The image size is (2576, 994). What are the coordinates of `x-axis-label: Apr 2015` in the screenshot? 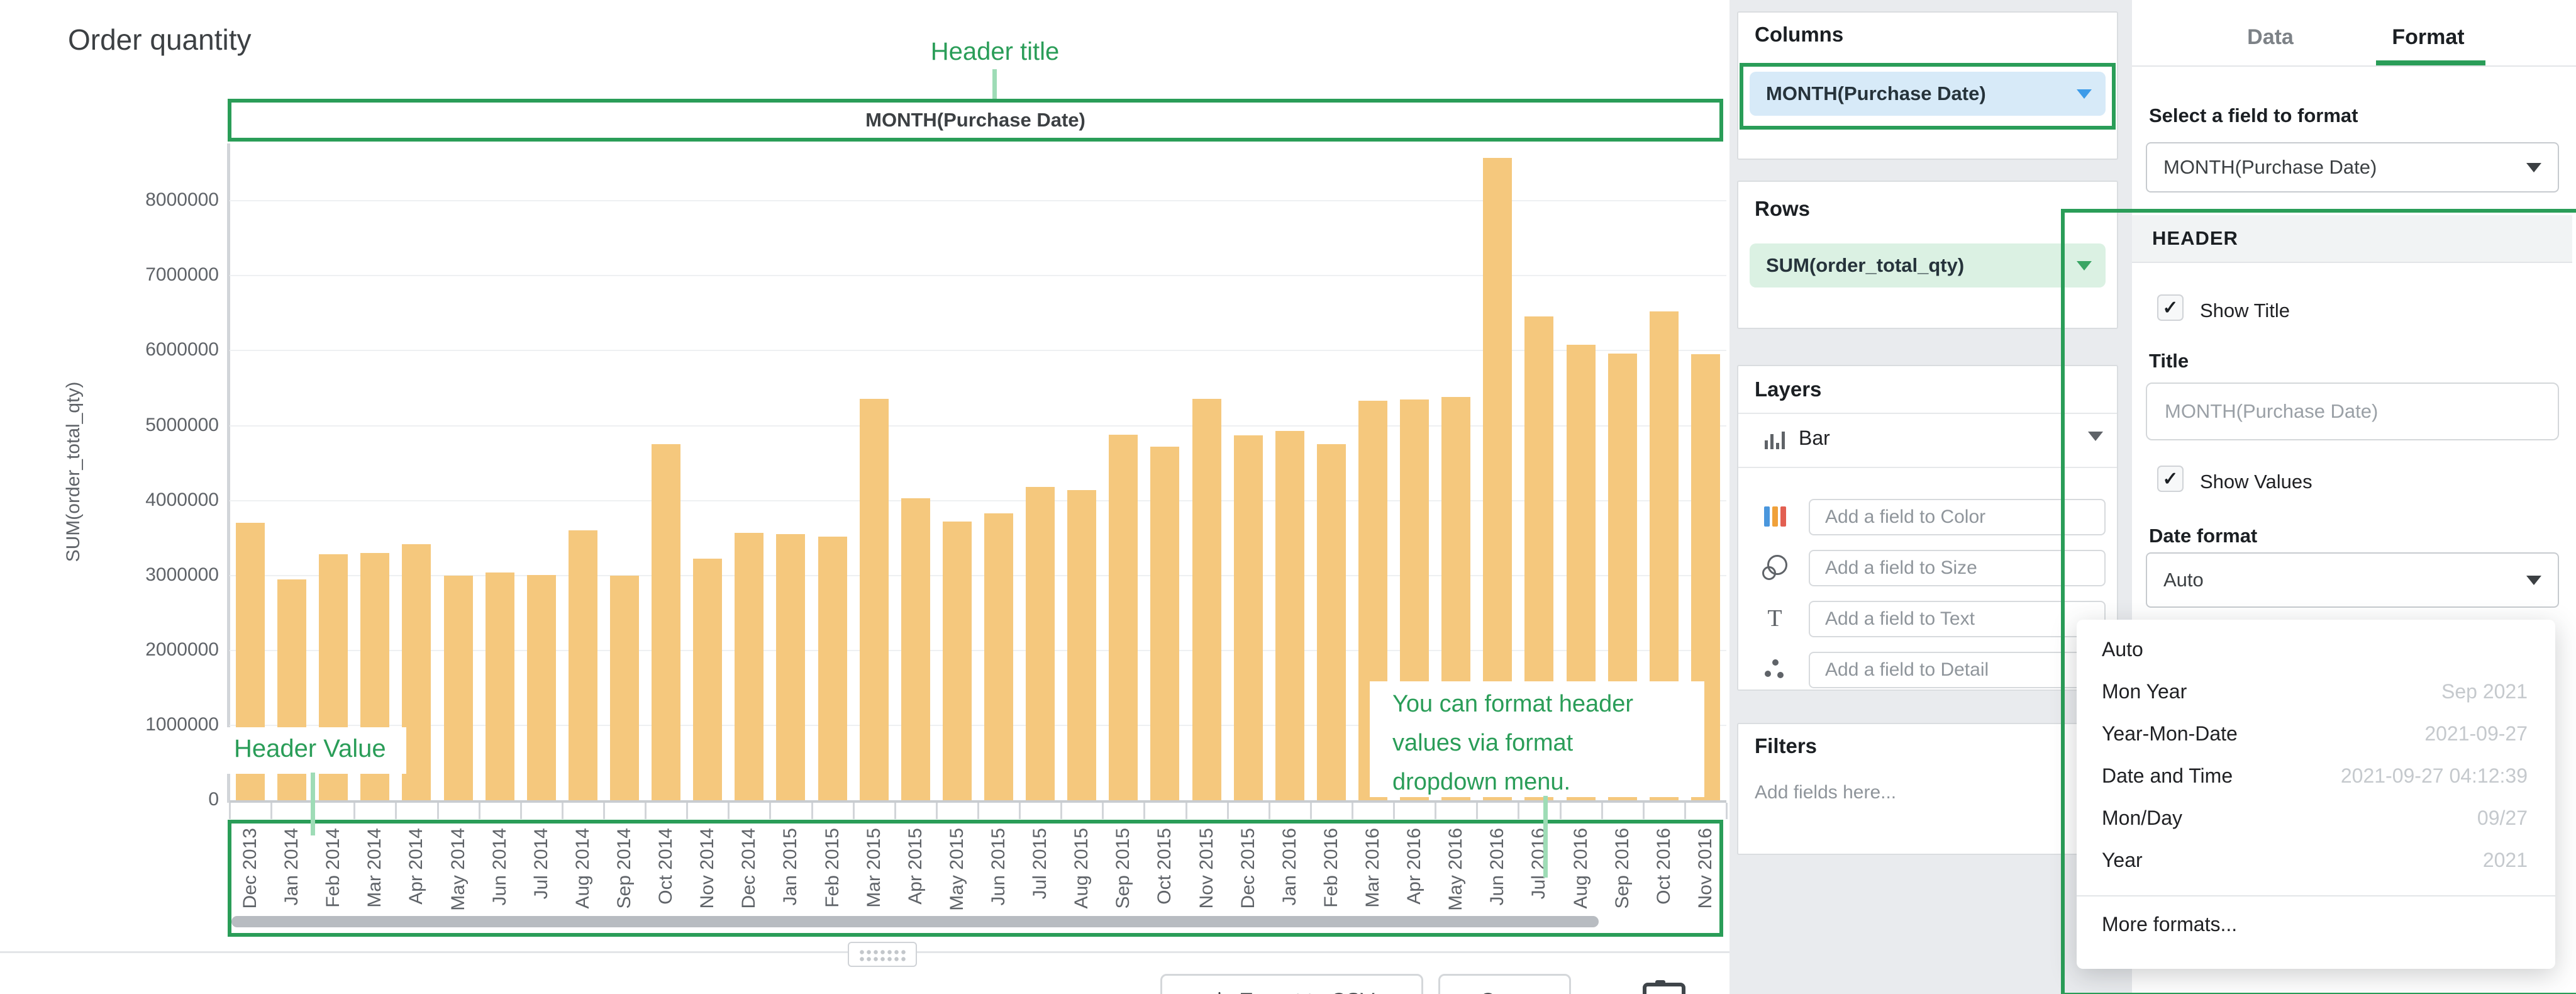 It's located at (915, 878).